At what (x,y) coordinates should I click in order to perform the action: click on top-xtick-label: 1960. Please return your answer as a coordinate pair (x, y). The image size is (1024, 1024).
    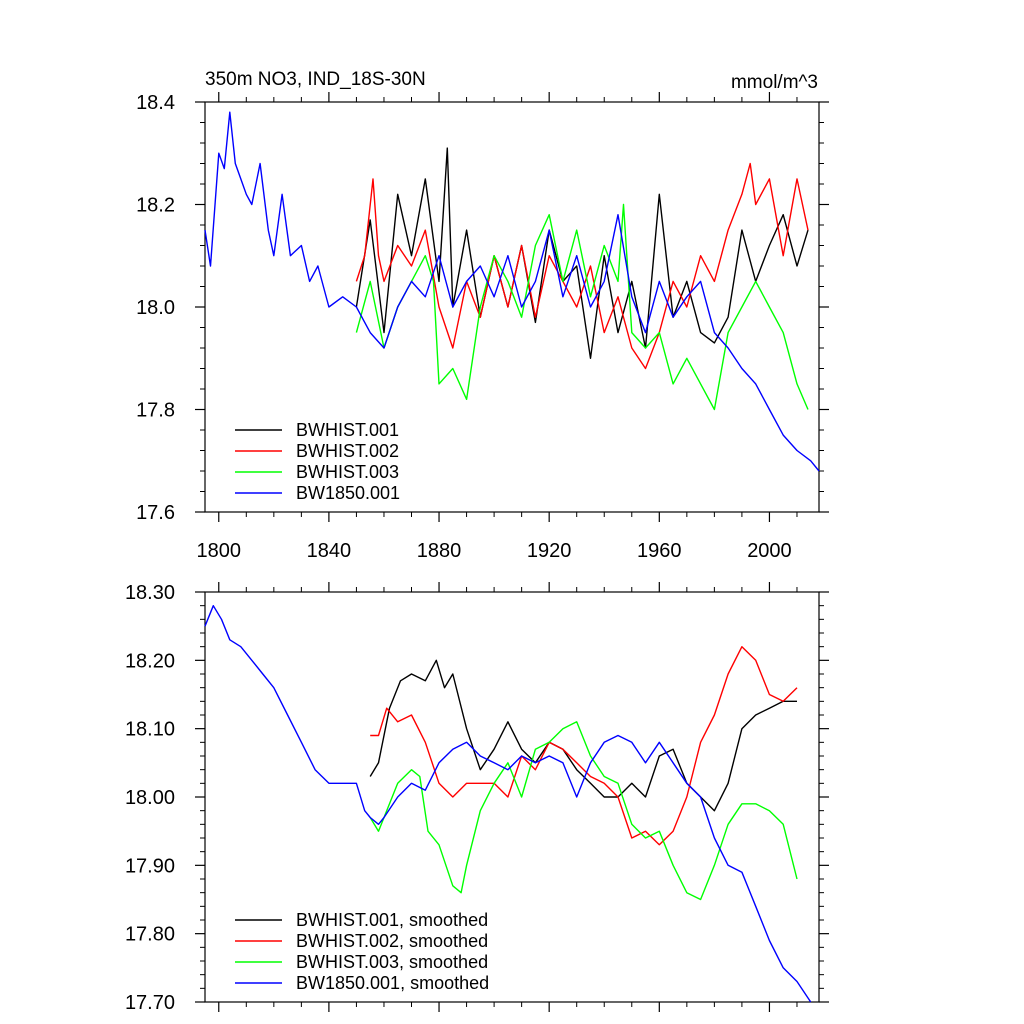
    Looking at the image, I should click on (659, 551).